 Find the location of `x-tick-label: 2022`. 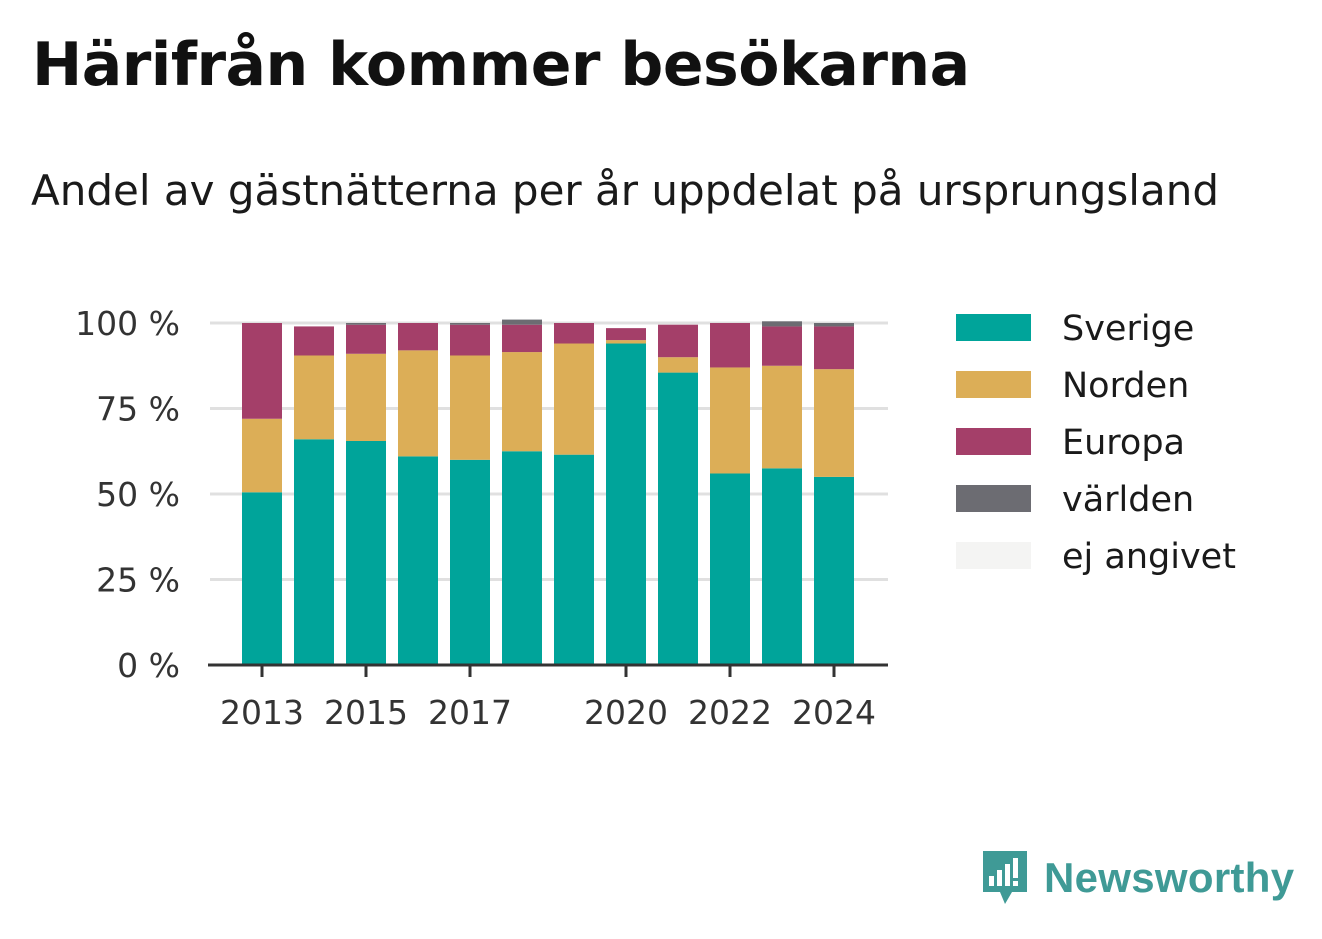

x-tick-label: 2022 is located at coordinates (730, 712).